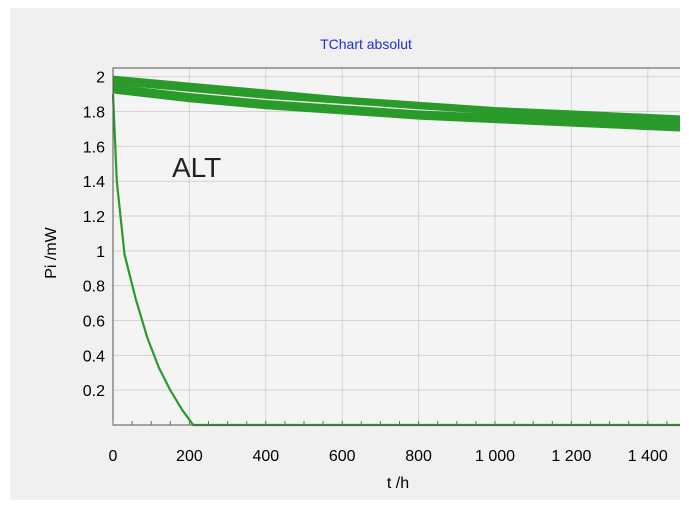 This screenshot has width=689, height=508. Describe the element at coordinates (196, 167) in the screenshot. I see `annotation-alt: ALT` at that location.